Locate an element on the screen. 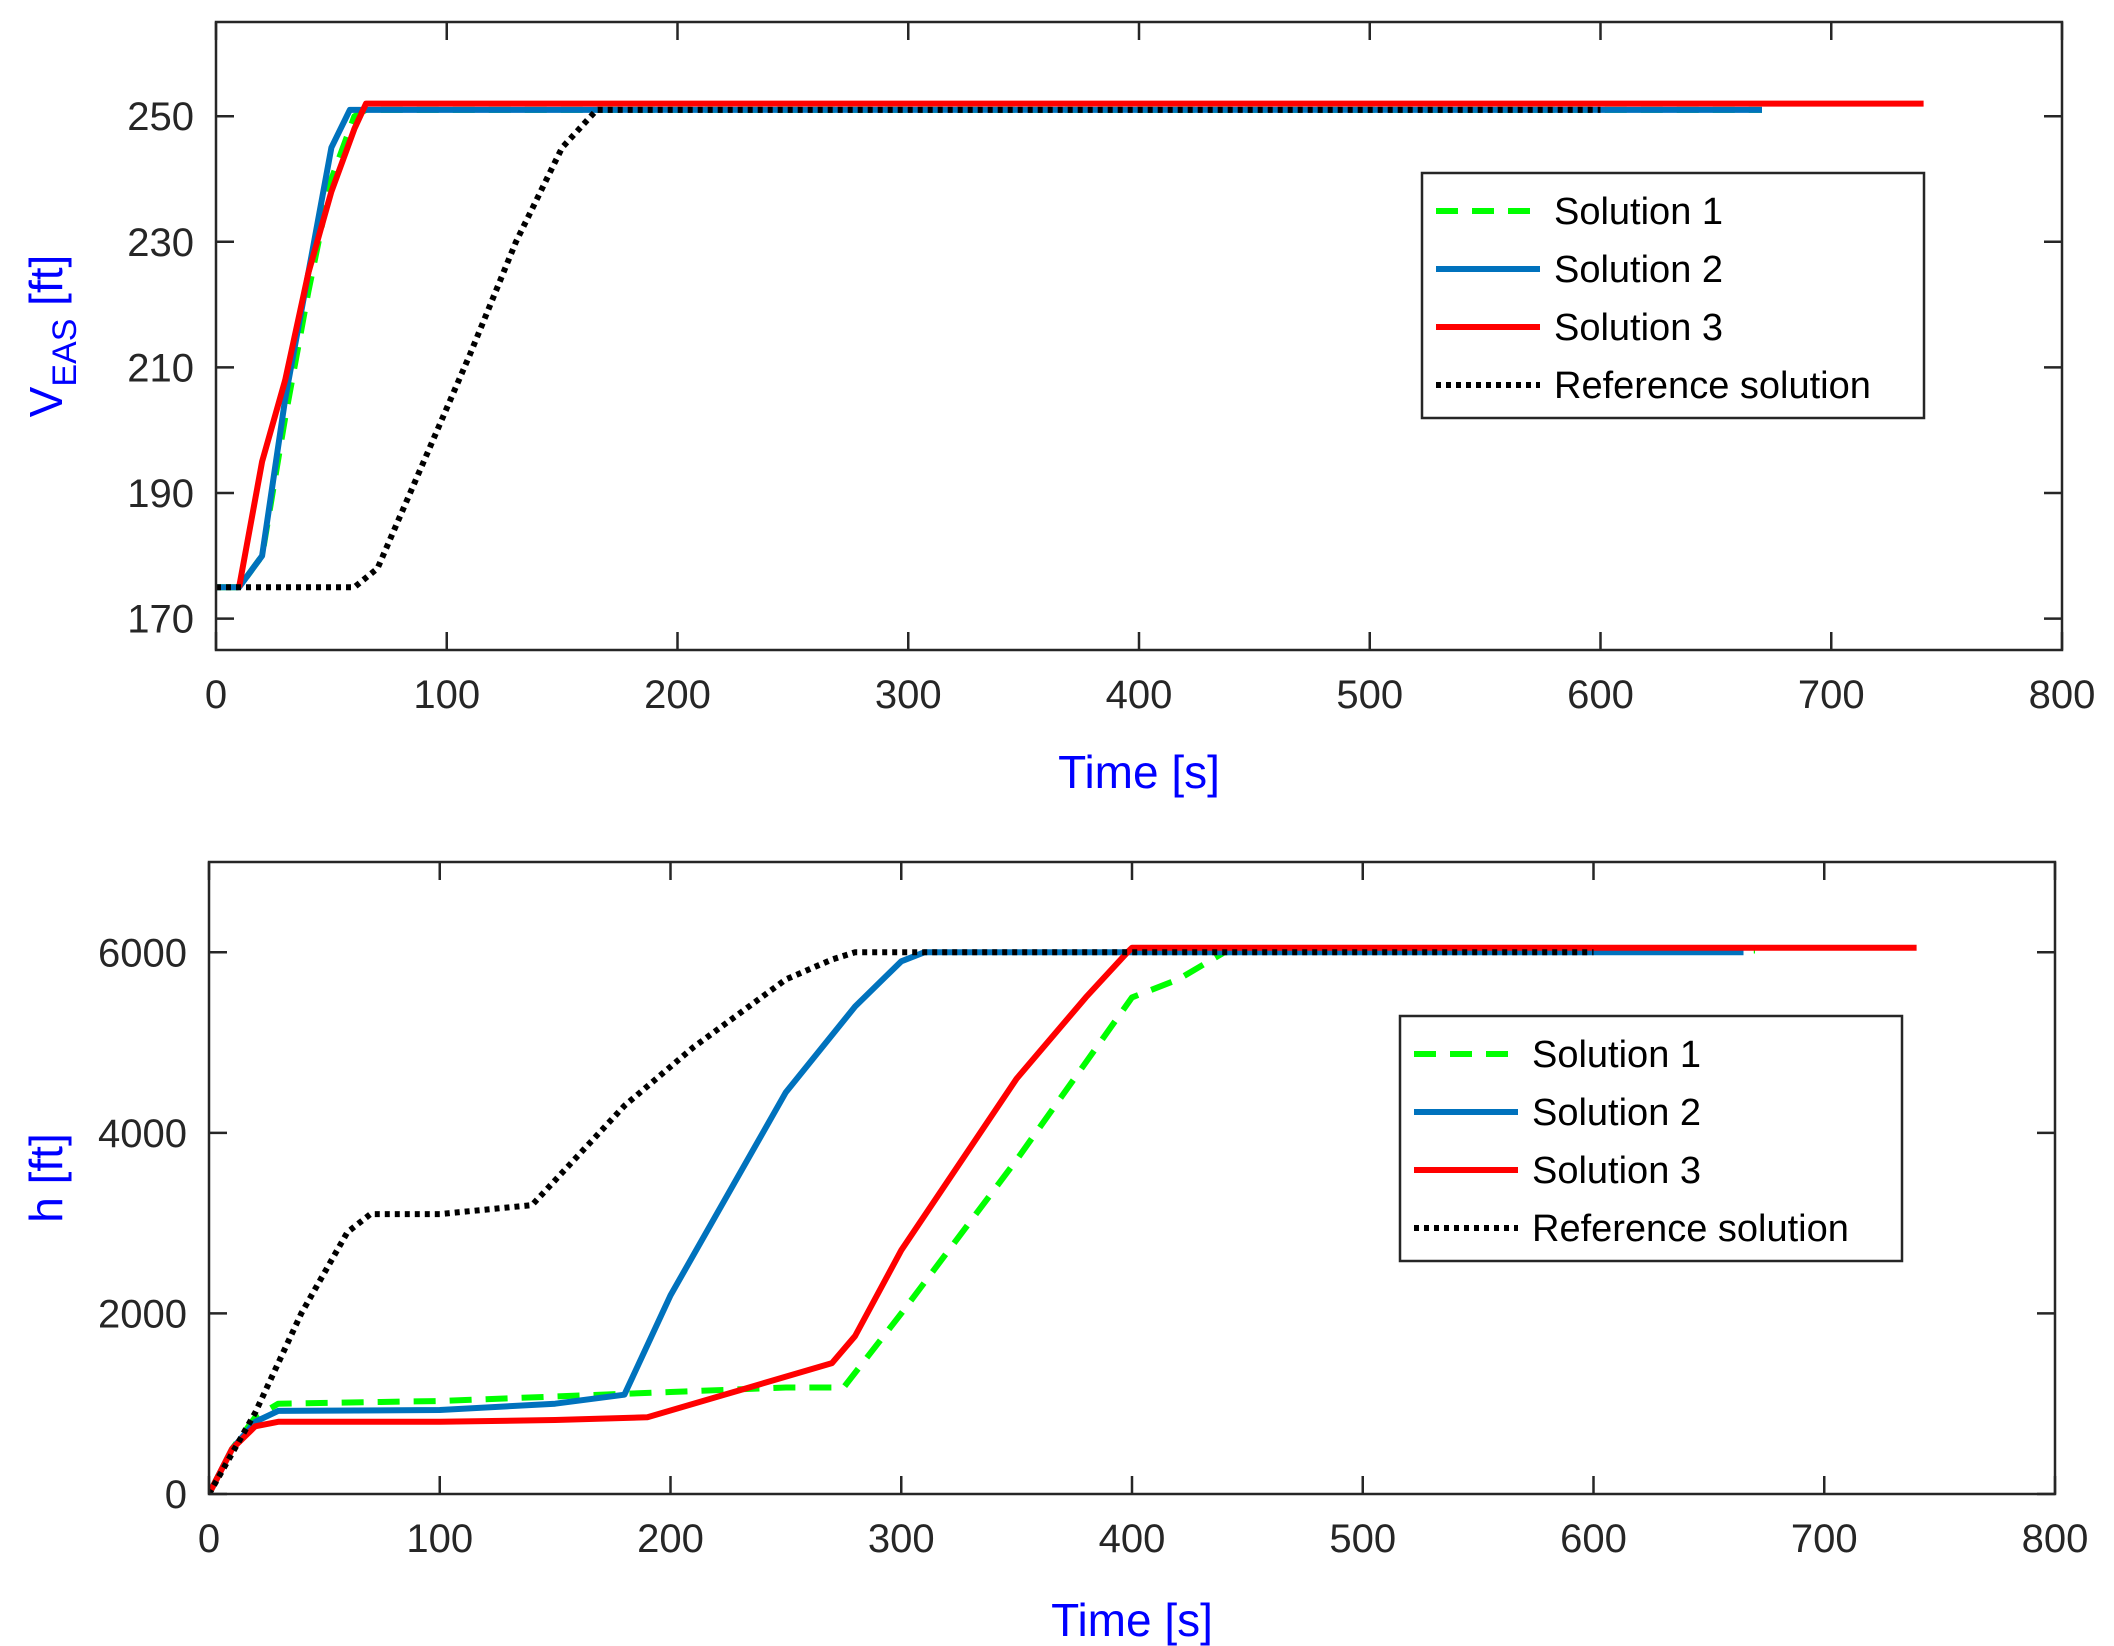  y-tick-label: 4000 is located at coordinates (142, 1134).